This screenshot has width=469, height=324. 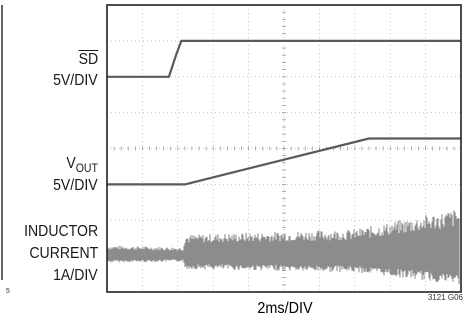 I want to click on vout-scale-label: 5V/DIV, so click(x=75, y=185).